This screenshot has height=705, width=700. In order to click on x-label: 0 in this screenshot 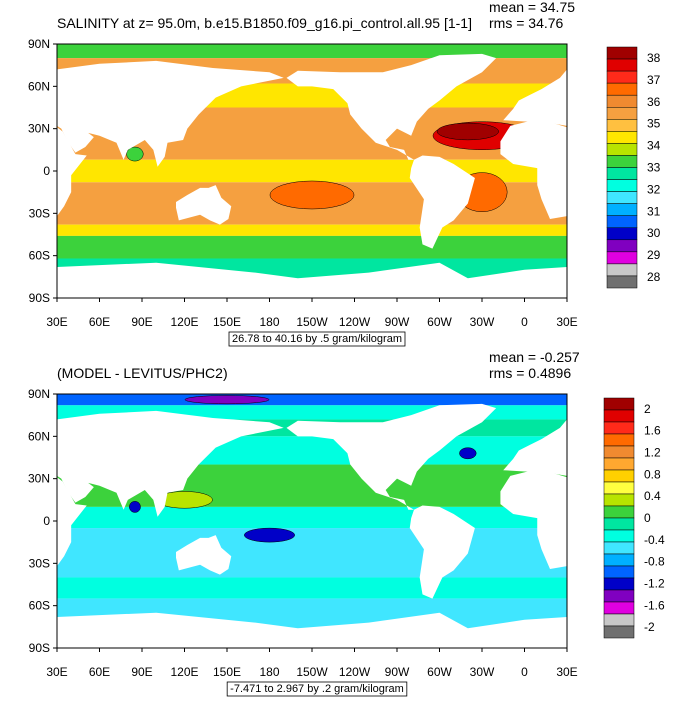, I will do `click(524, 322)`.